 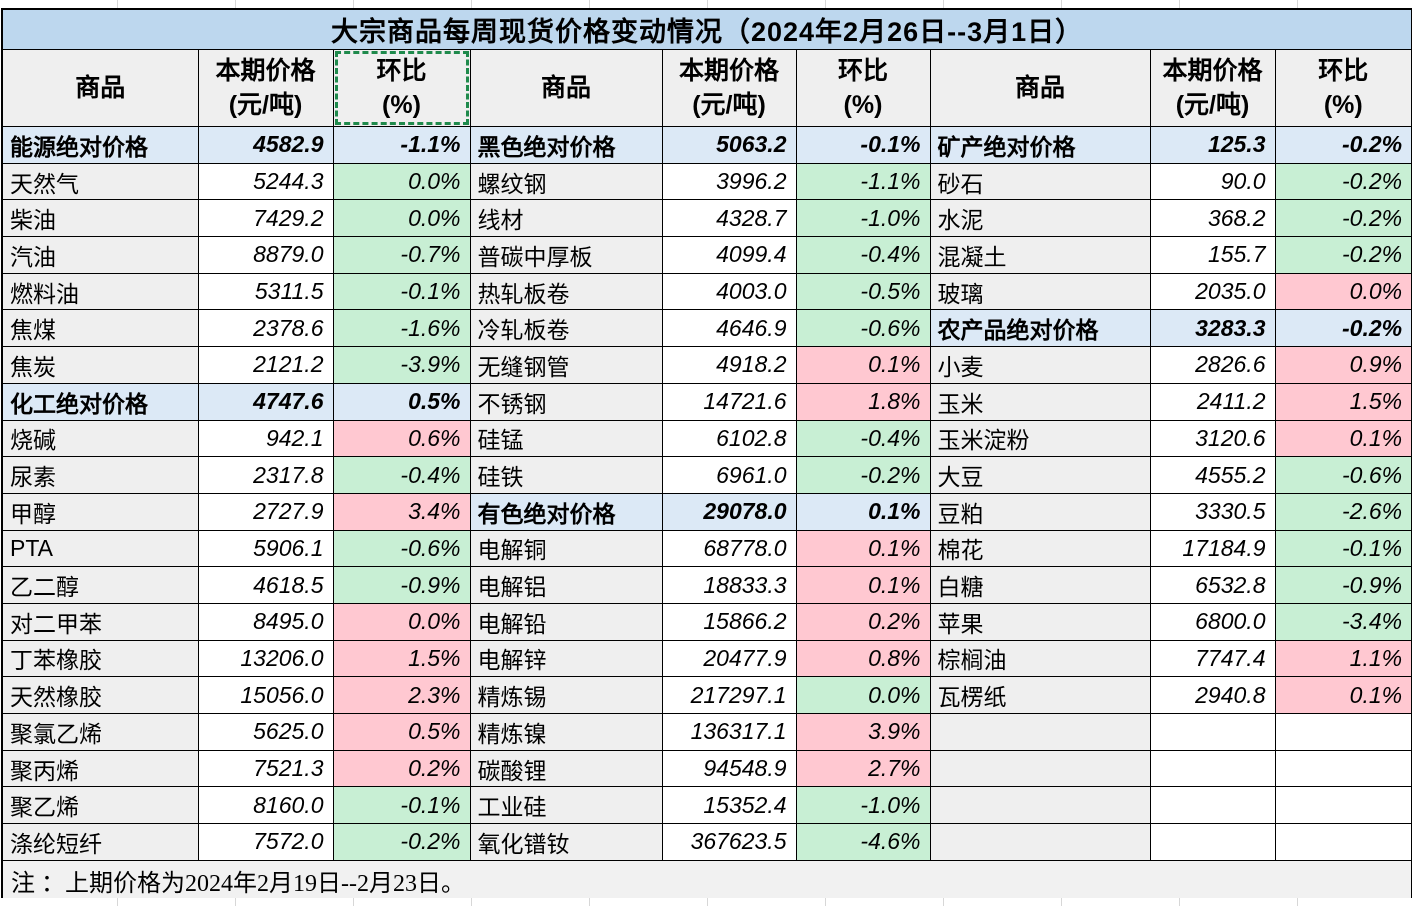 I want to click on cell-commodity: 棕榈油, so click(x=1040, y=658).